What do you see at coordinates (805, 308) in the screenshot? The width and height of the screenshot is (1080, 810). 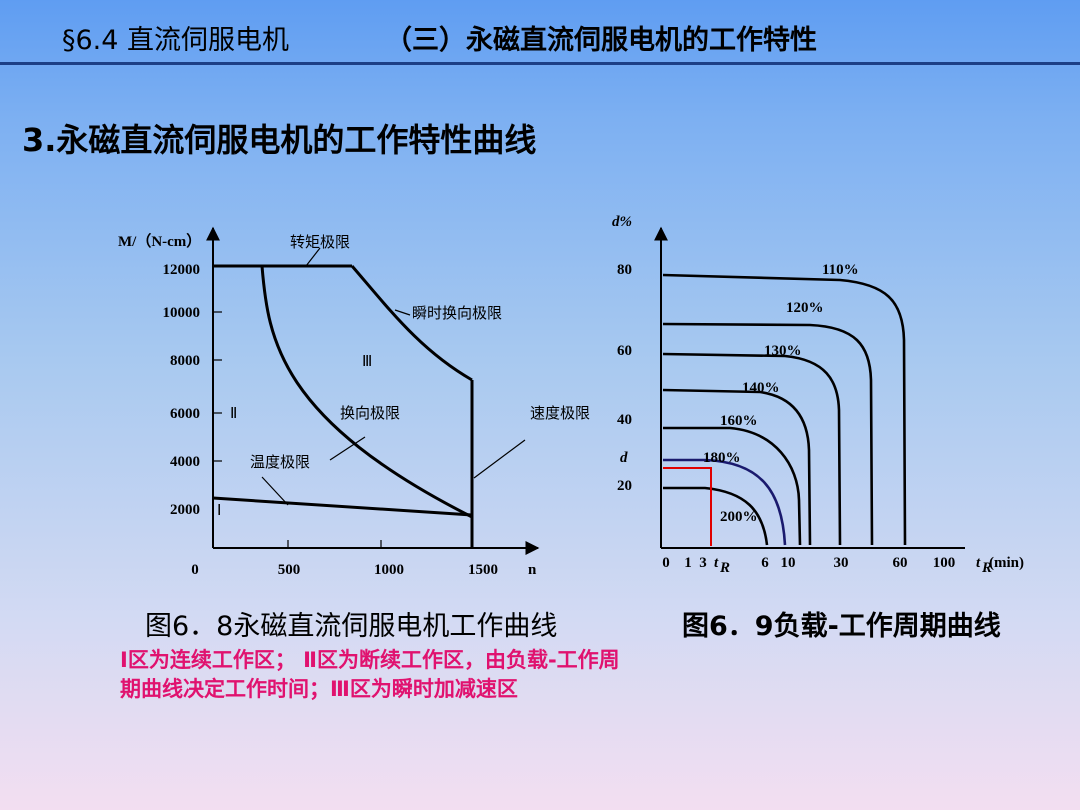 I see `curve-label-120: 120%` at bounding box center [805, 308].